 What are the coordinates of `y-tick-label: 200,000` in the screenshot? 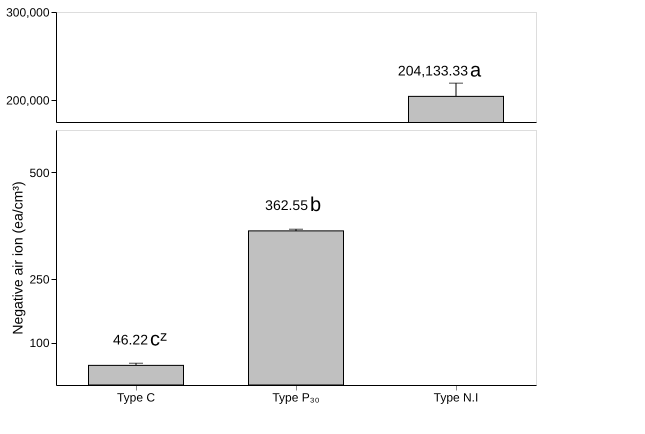 It's located at (28, 101).